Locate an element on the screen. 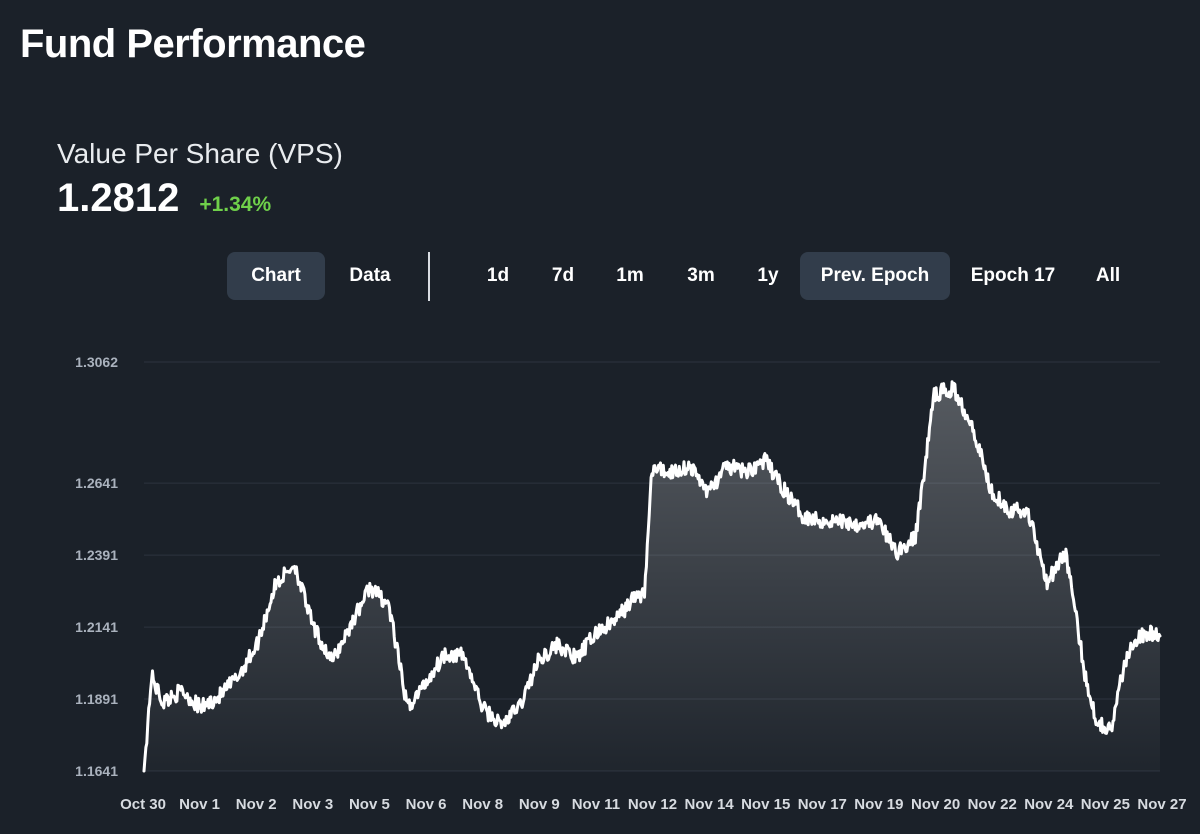 The height and width of the screenshot is (834, 1200). range-all-button: All is located at coordinates (1108, 275).